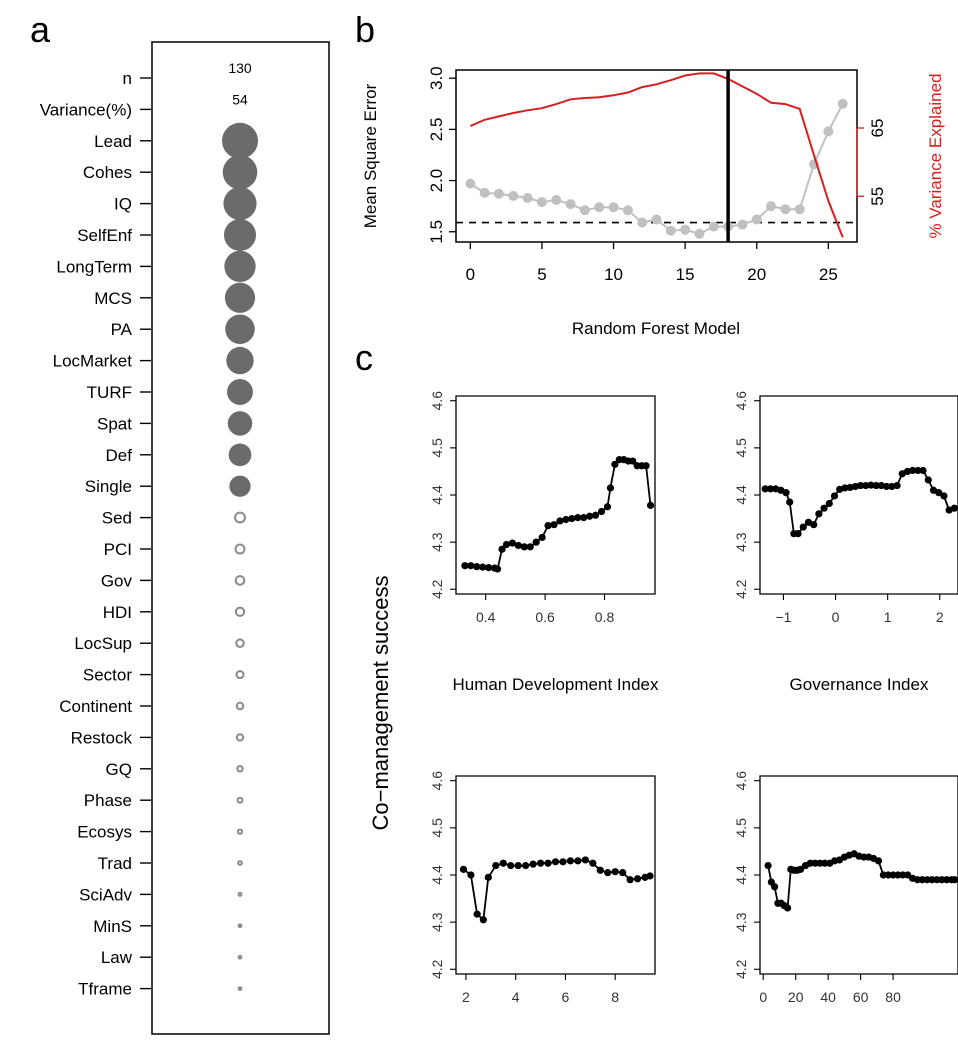 The height and width of the screenshot is (1053, 958). Describe the element at coordinates (117, 957) in the screenshot. I see `variable-label: Law` at that location.